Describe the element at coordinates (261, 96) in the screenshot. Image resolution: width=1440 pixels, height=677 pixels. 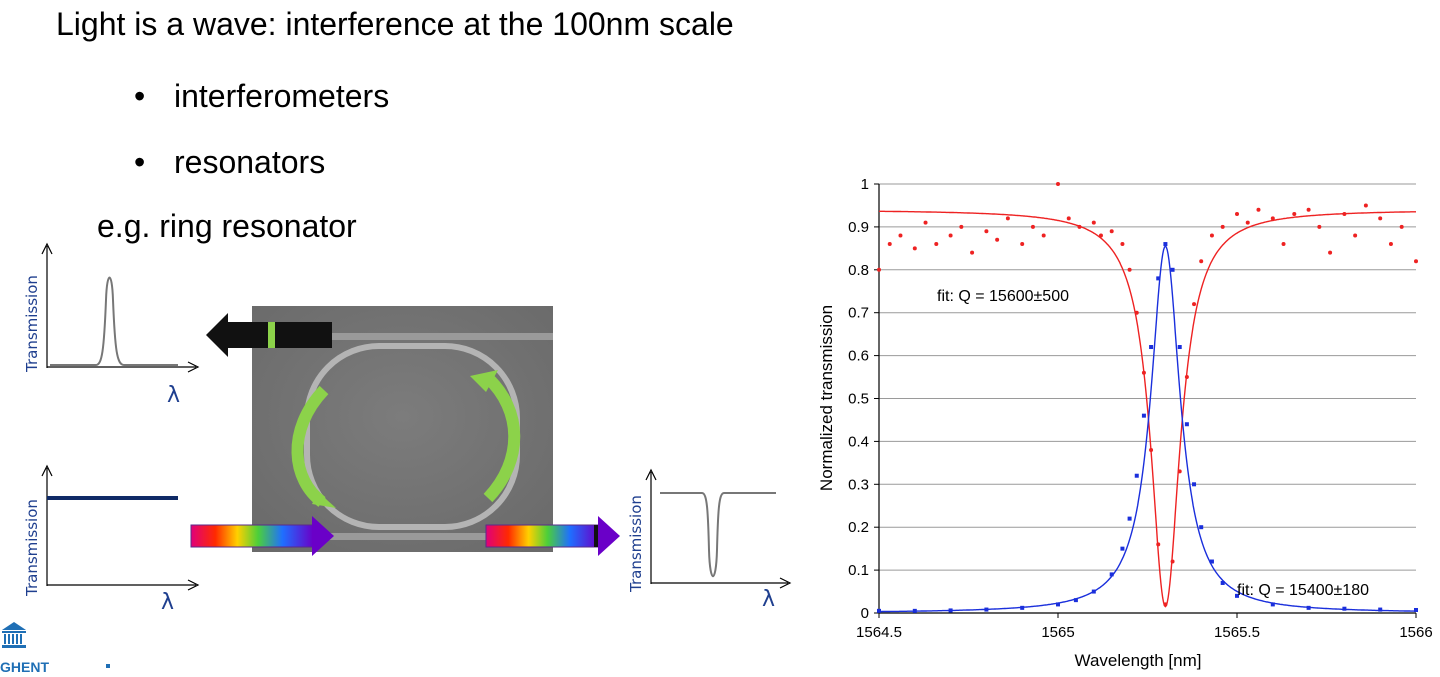
I see `bullet-item-interferometers: • interferometers` at that location.